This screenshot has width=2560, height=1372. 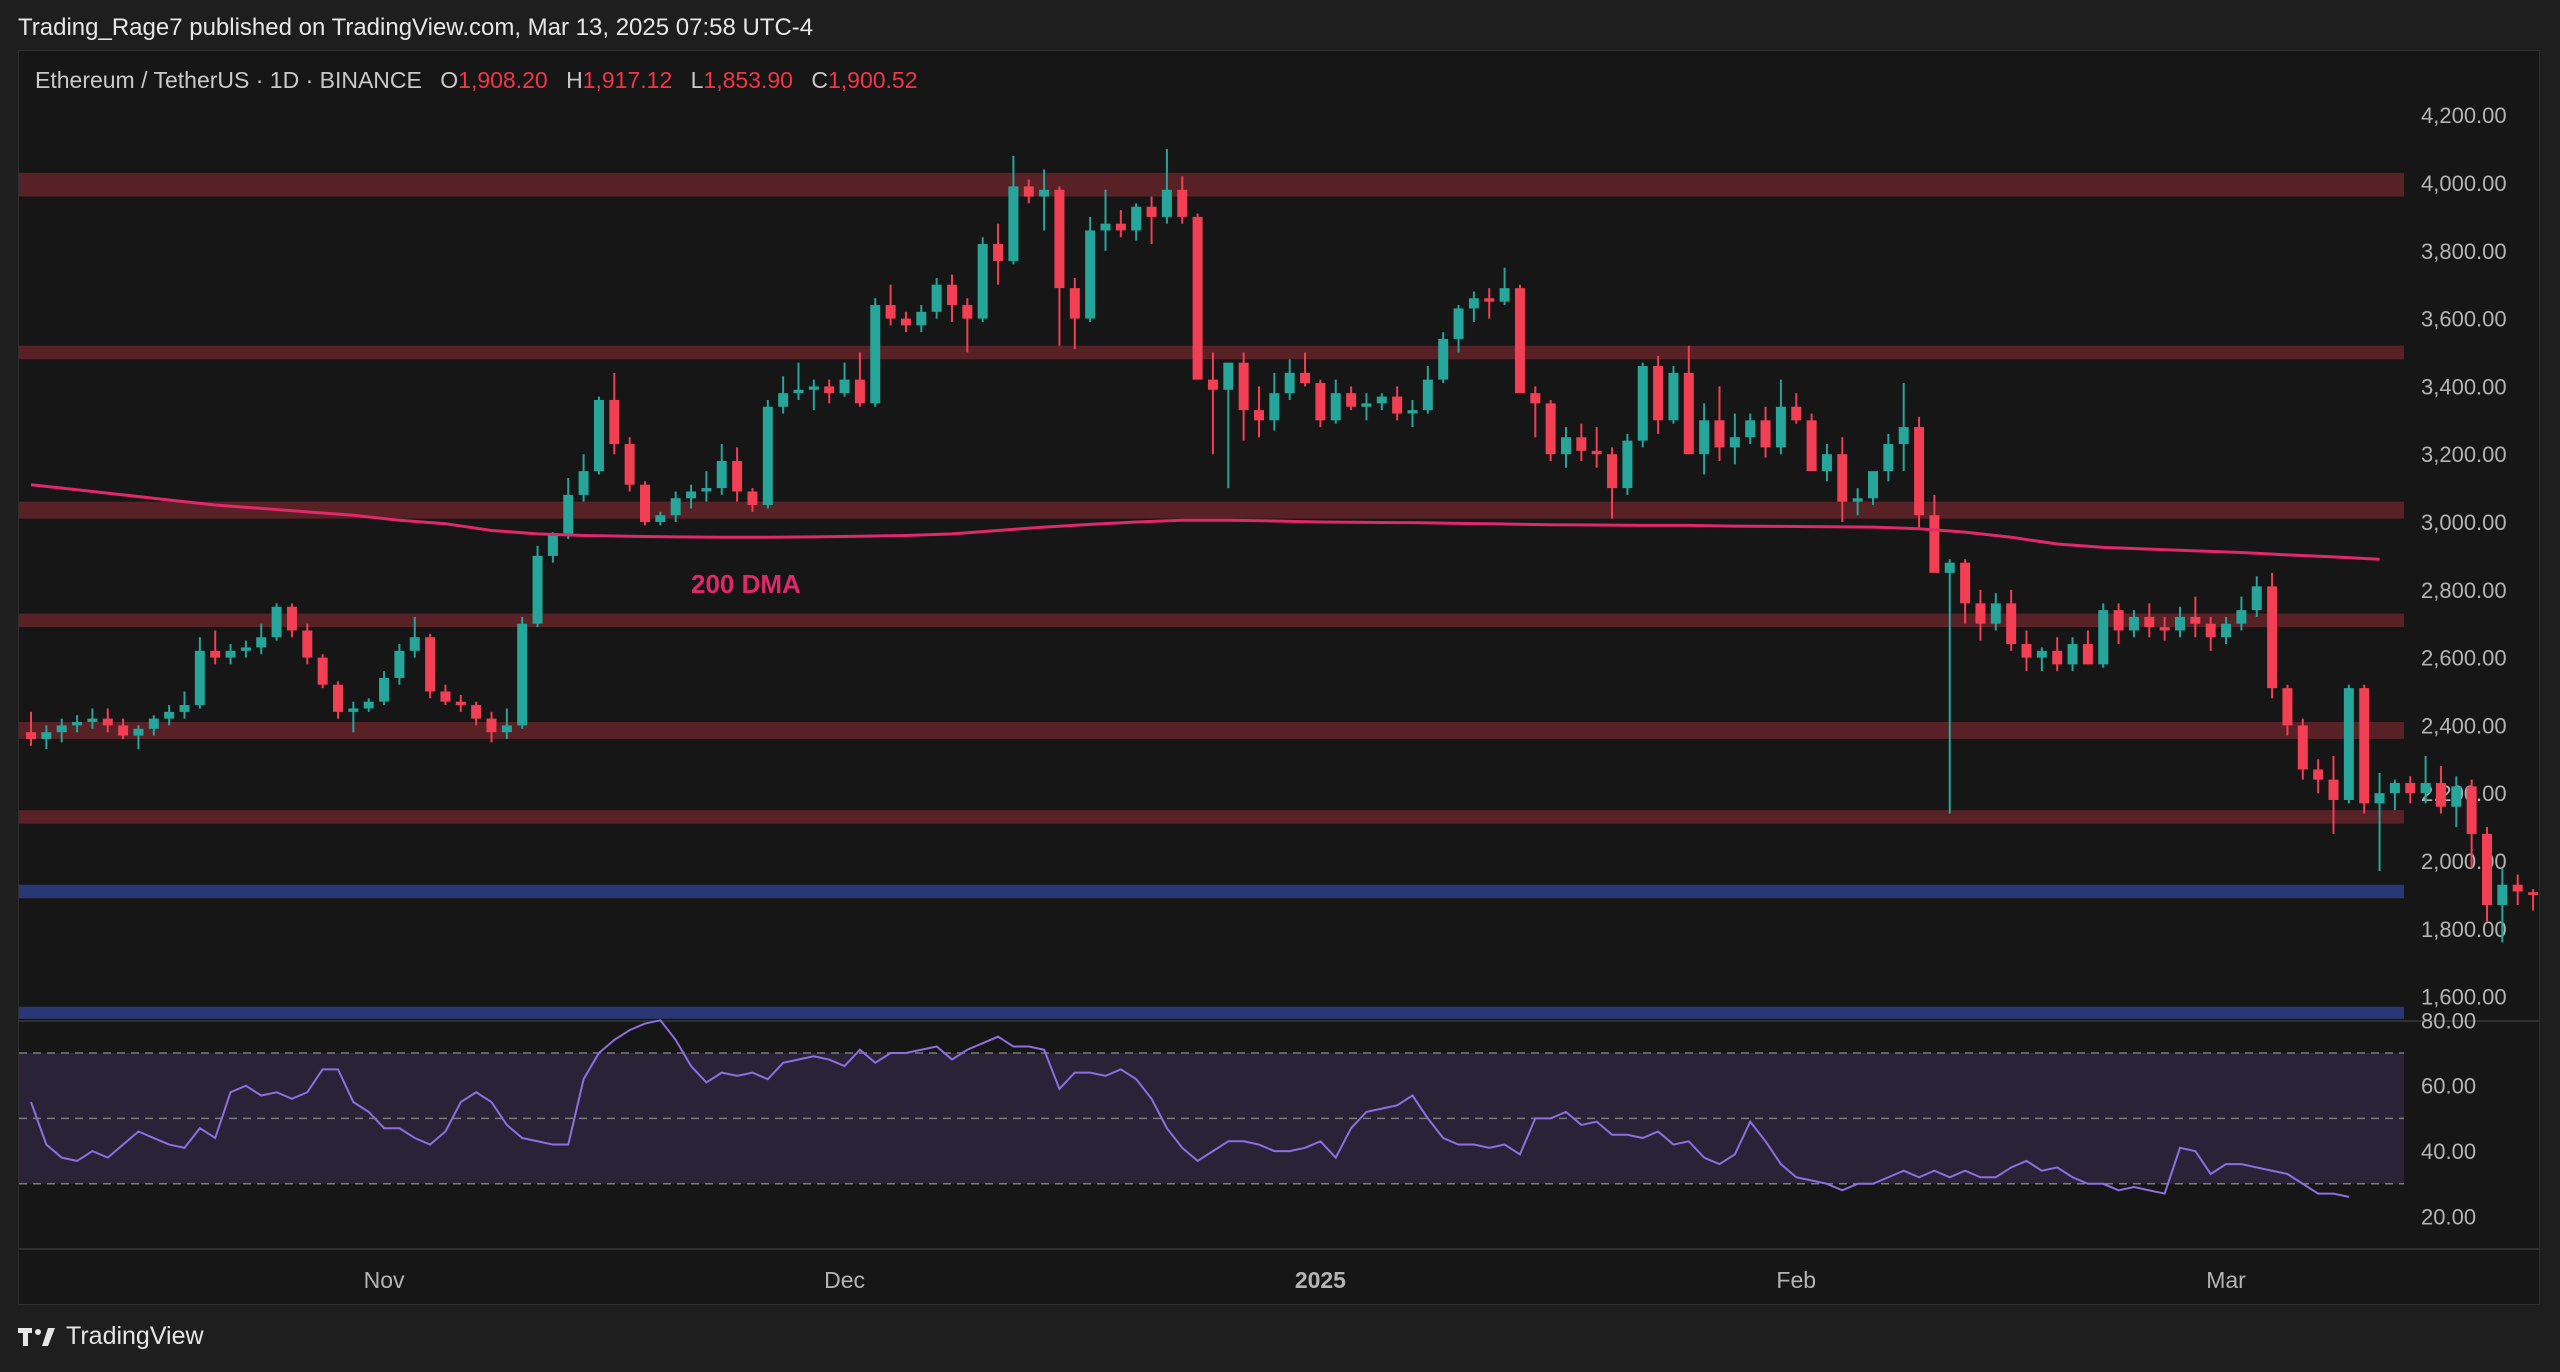 I want to click on price-tick-label: 1,800.00, so click(x=2464, y=929).